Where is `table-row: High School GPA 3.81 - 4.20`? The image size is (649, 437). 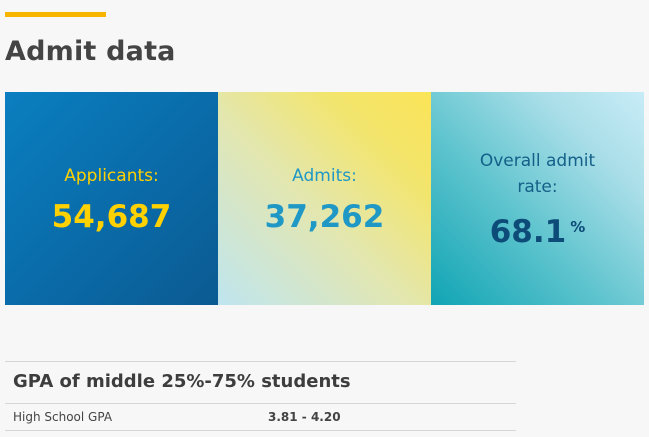
table-row: High School GPA 3.81 - 4.20 is located at coordinates (260, 417).